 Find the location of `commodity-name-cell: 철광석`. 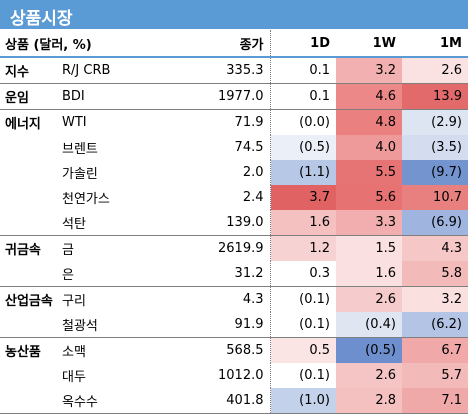

commodity-name-cell: 철광석 is located at coordinates (128, 325).